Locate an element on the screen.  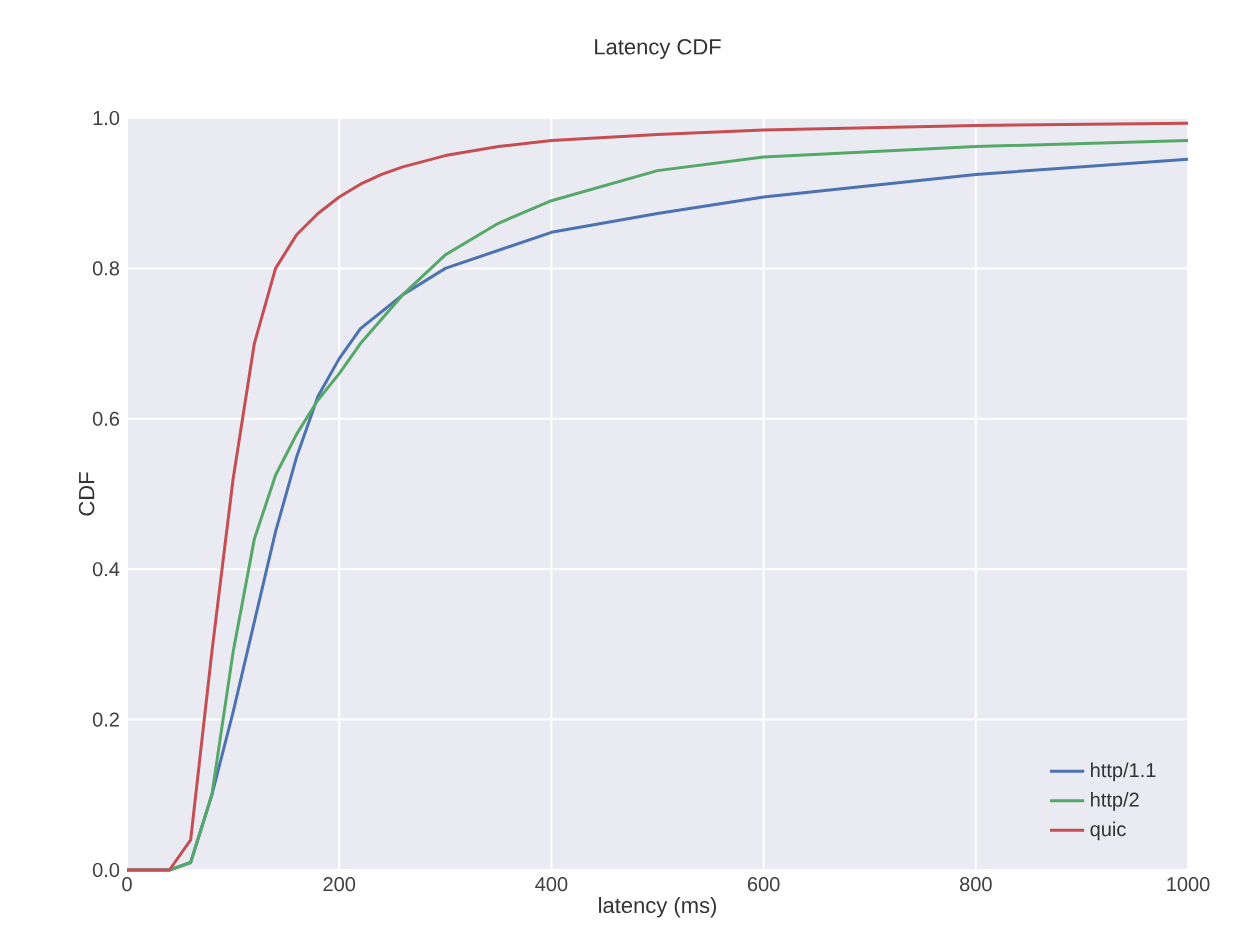
legend-label: quic is located at coordinates (1108, 831).